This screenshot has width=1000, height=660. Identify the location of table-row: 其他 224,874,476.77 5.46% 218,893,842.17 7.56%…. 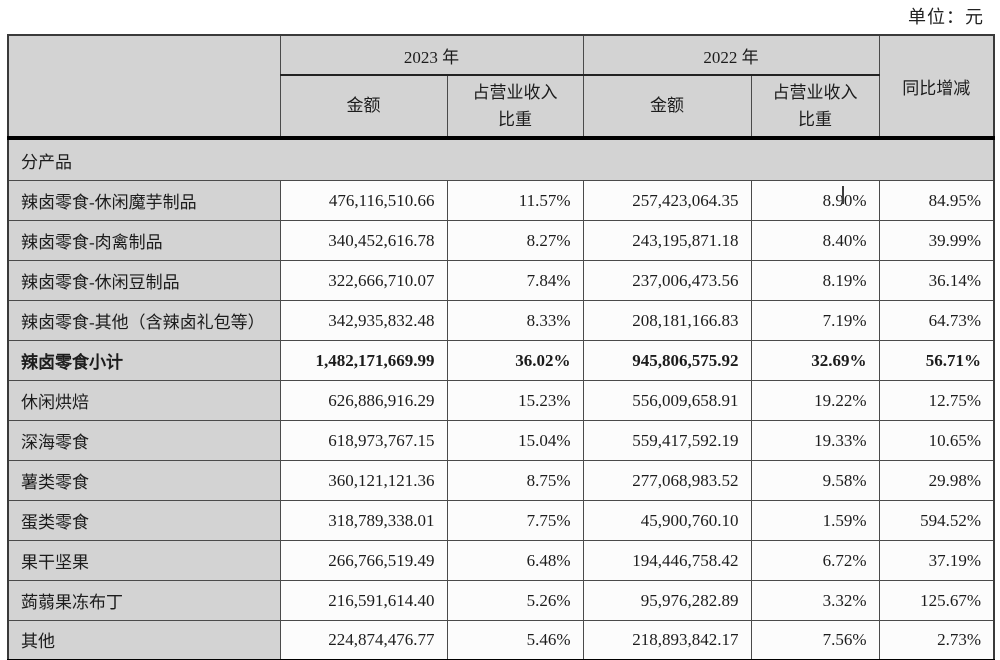
(501, 640).